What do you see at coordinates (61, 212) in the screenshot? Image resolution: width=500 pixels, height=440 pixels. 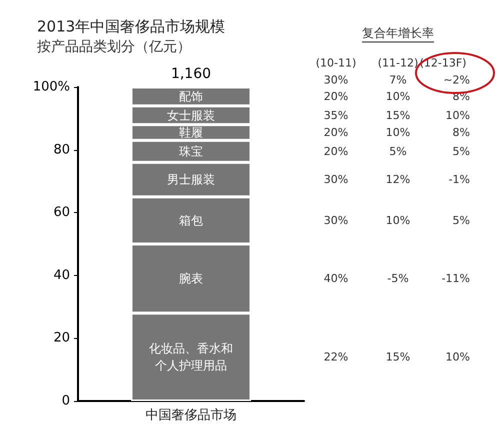 I see `y-tick-label: 60` at bounding box center [61, 212].